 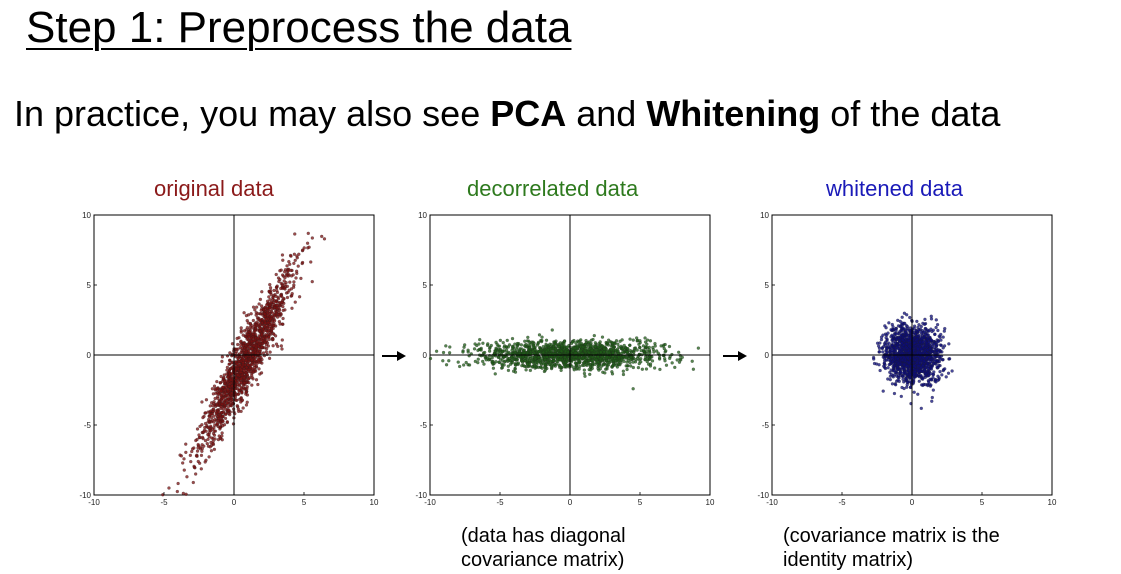 I want to click on scatter-points, so click(x=564, y=359).